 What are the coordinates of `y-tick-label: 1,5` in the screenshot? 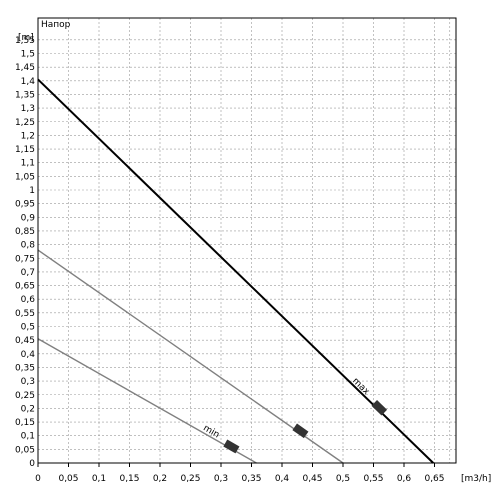 It's located at (28, 55).